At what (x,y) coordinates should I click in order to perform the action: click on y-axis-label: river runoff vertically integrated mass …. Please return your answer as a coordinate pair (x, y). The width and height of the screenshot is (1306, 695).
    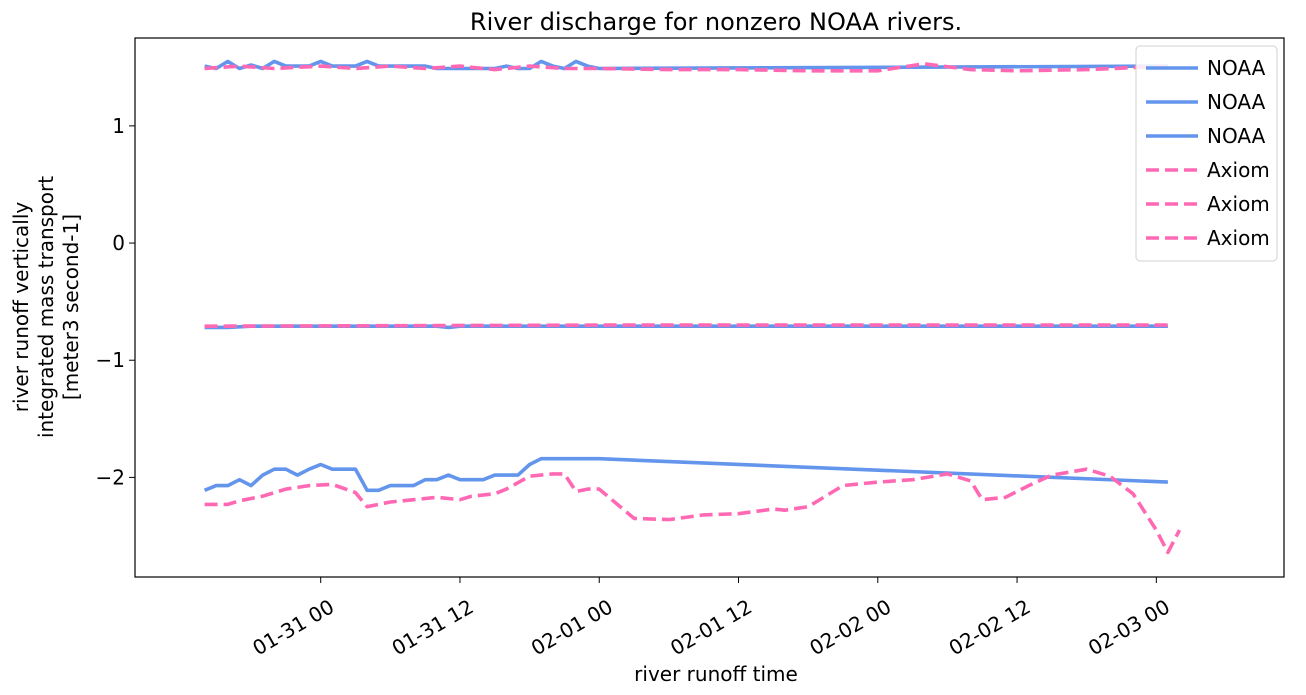
    Looking at the image, I should click on (46, 307).